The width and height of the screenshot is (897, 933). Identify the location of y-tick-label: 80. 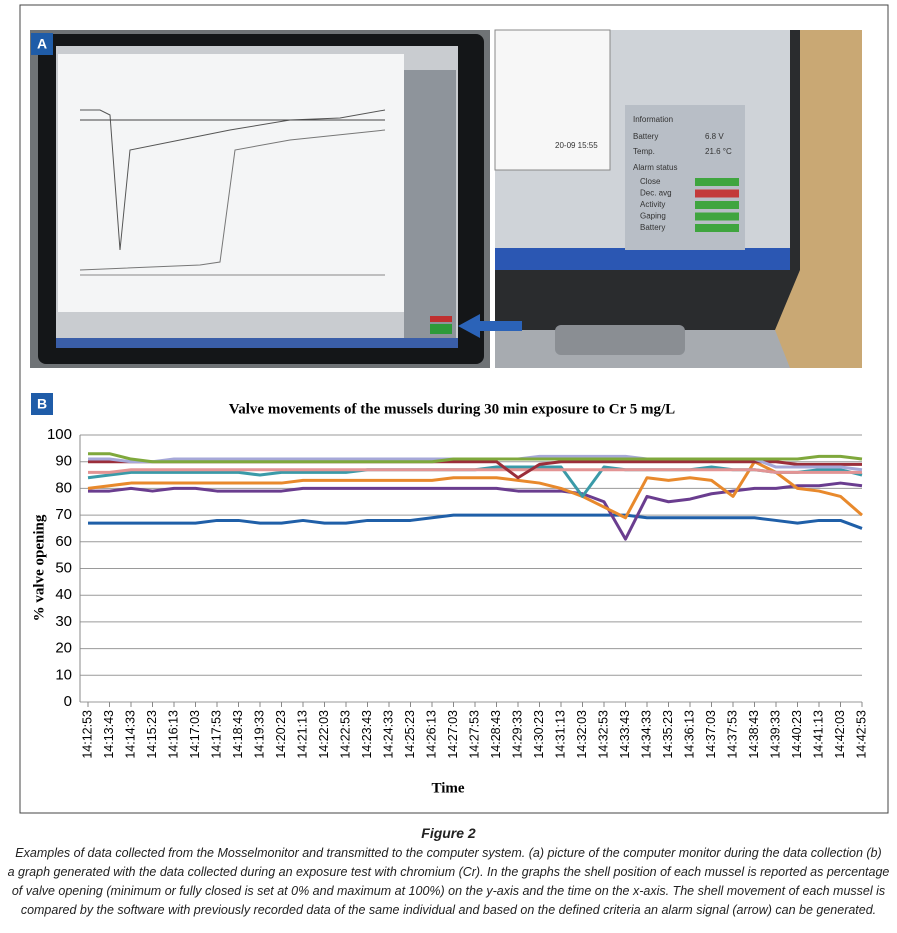
(63, 487).